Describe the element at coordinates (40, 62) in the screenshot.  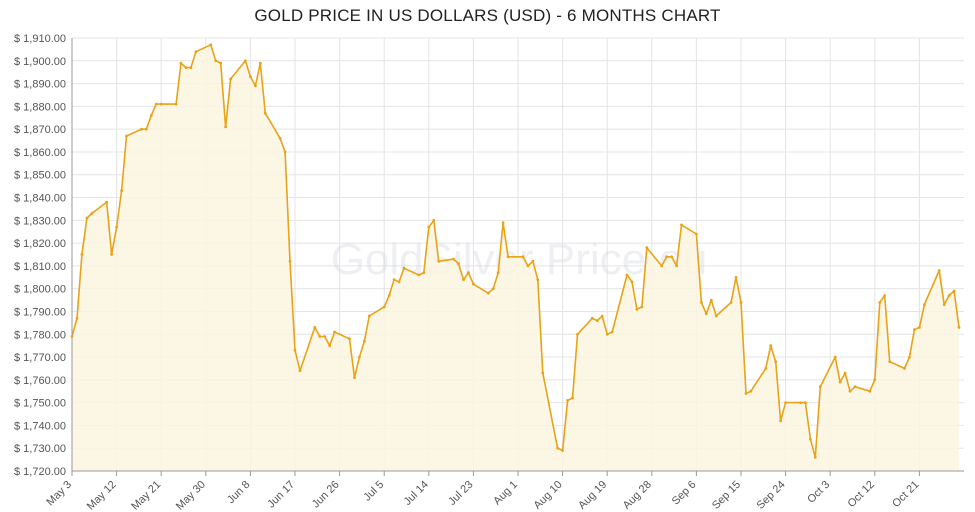
I see `y-tick-label: $ 1,900.00` at that location.